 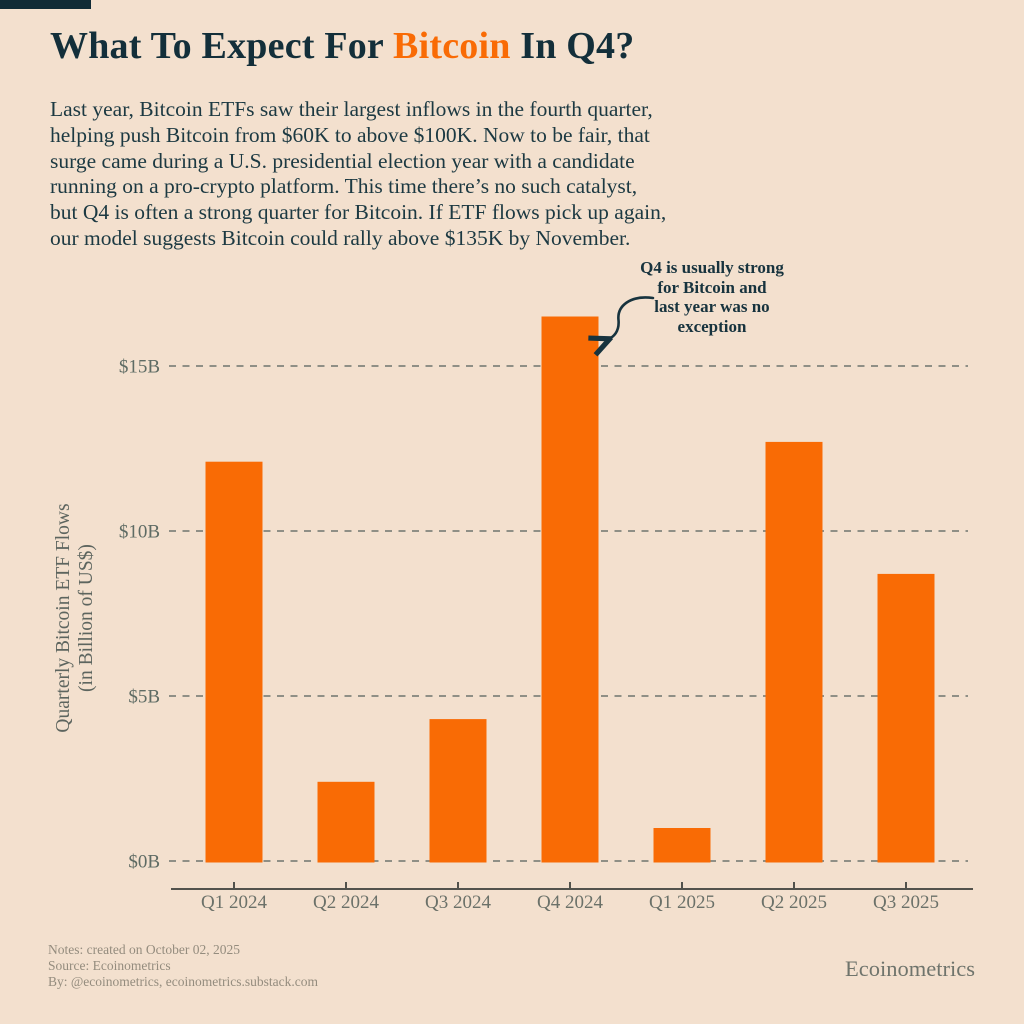 What do you see at coordinates (234, 662) in the screenshot?
I see `bar-q1-2024` at bounding box center [234, 662].